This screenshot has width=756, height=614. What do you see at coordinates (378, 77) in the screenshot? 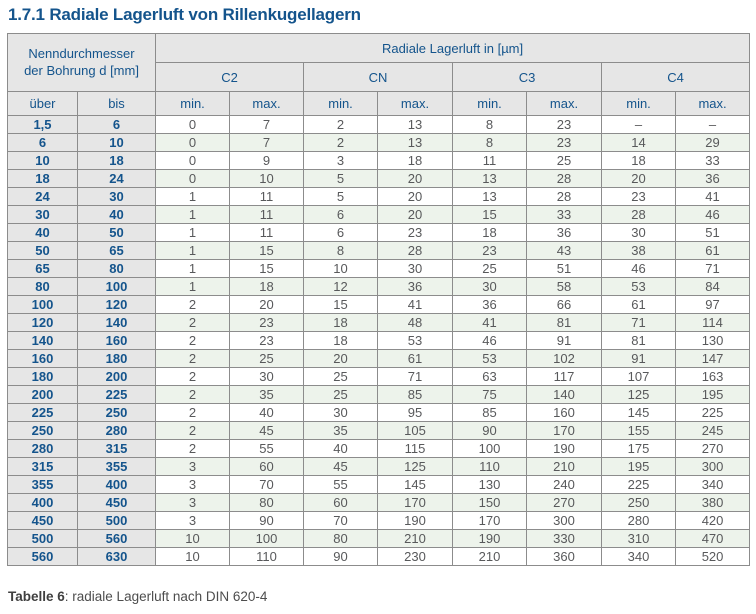
I see `clearance-class-cn: CN` at bounding box center [378, 77].